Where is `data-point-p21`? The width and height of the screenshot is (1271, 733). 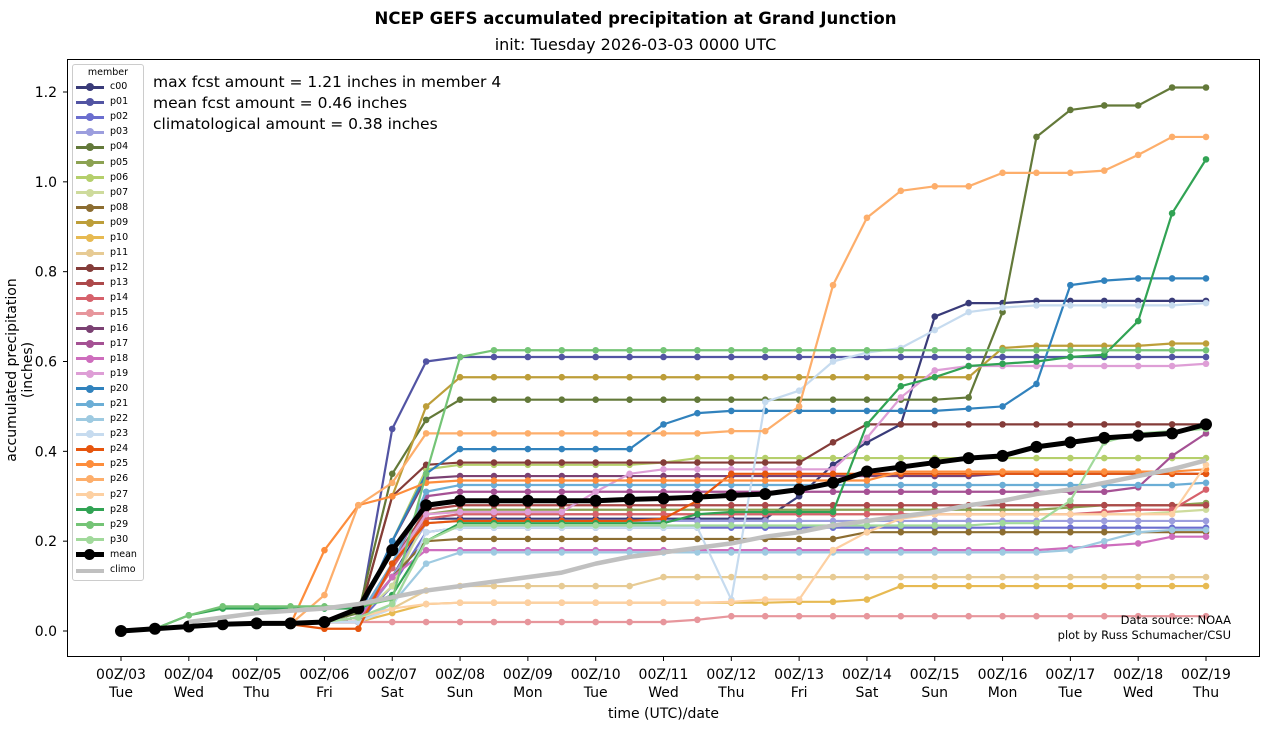 data-point-p21 is located at coordinates (426, 492).